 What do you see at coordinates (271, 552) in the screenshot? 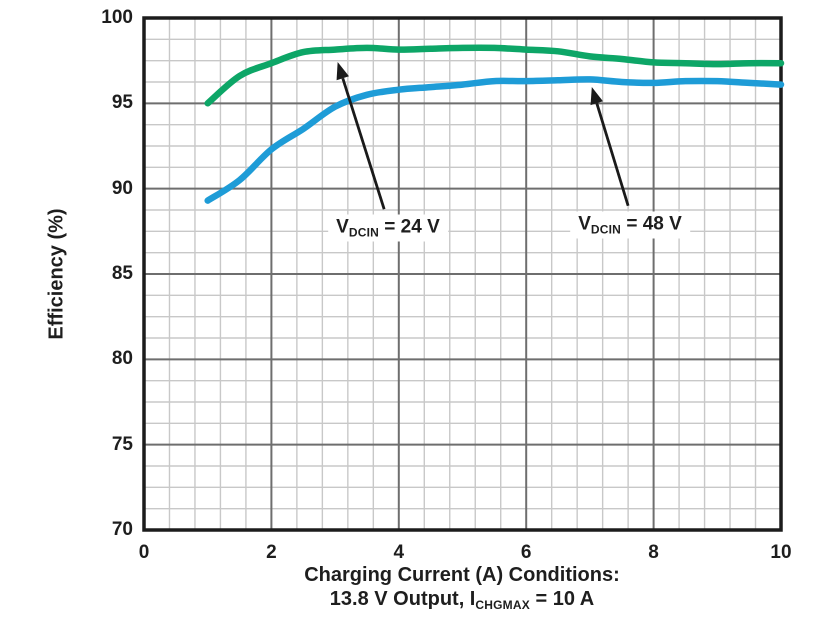
I see `x-tick-label-2: 2` at bounding box center [271, 552].